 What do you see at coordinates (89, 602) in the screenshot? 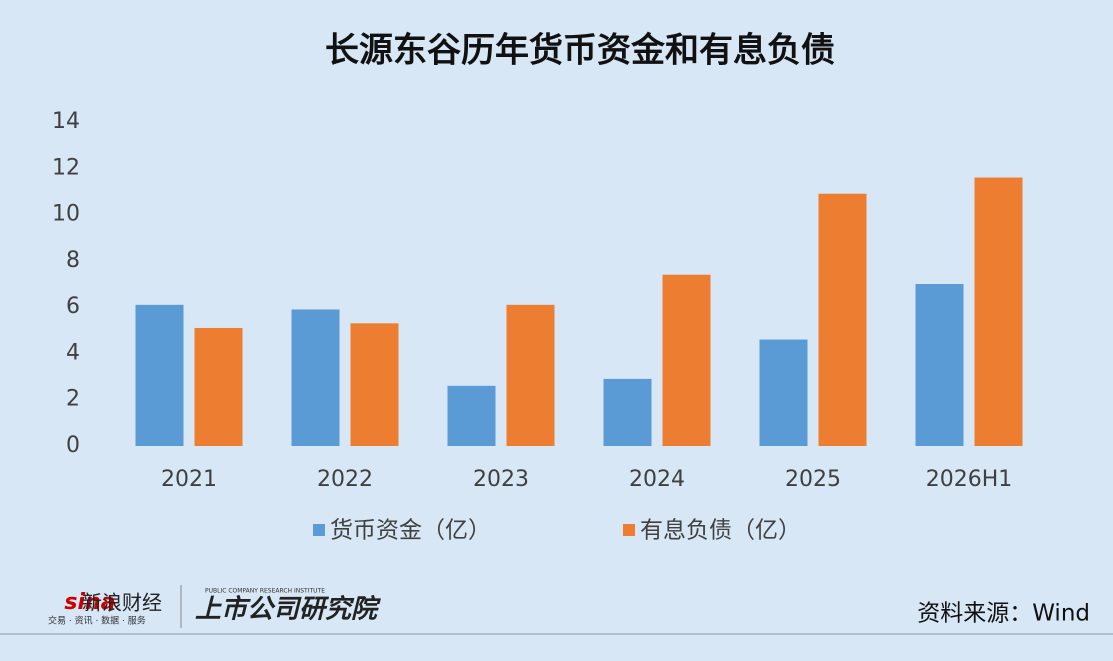
I see `logo-mark: sina` at bounding box center [89, 602].